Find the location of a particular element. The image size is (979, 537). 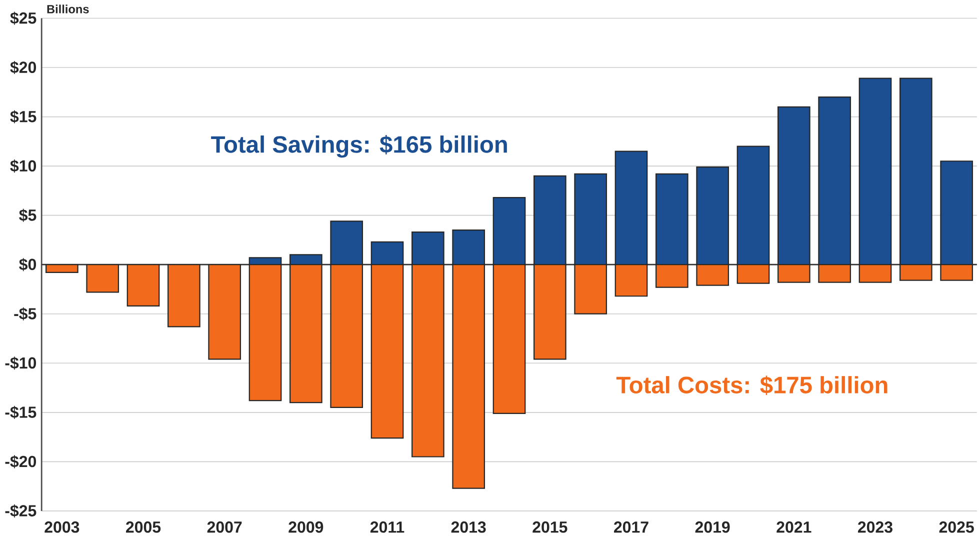

y-tick-label: -$5 is located at coordinates (25, 313).